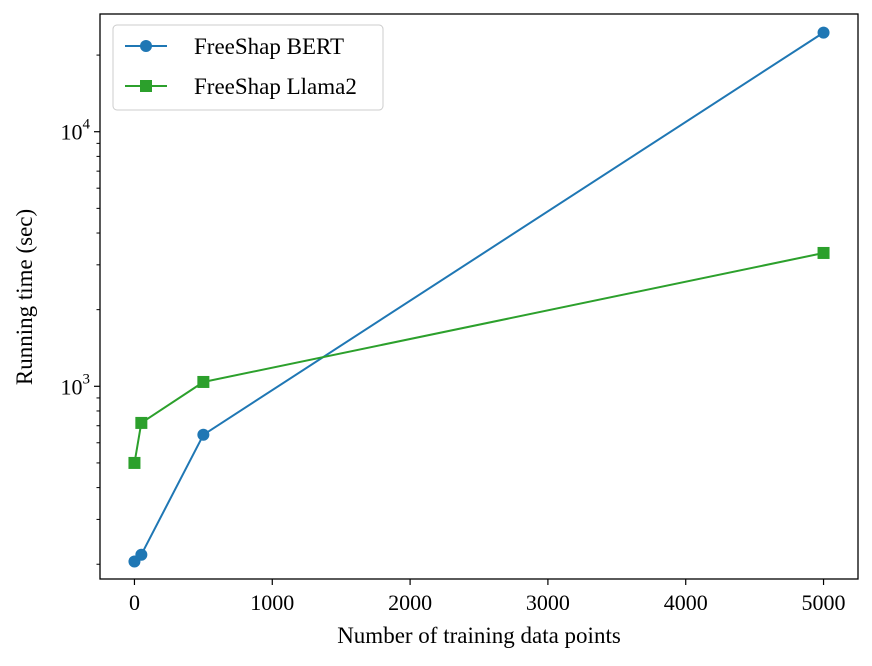 This screenshot has width=872, height=666. What do you see at coordinates (269, 46) in the screenshot?
I see `legend-label-bert: FreeShap BERT` at bounding box center [269, 46].